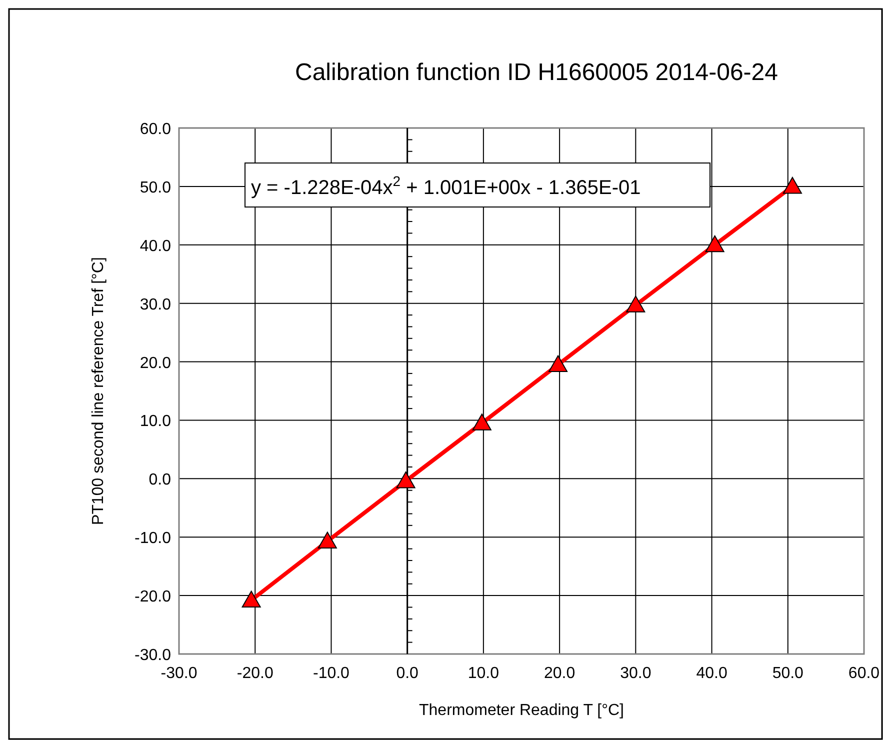 This screenshot has height=740, width=883. I want to click on y-tick-label: -20.0, so click(153, 597).